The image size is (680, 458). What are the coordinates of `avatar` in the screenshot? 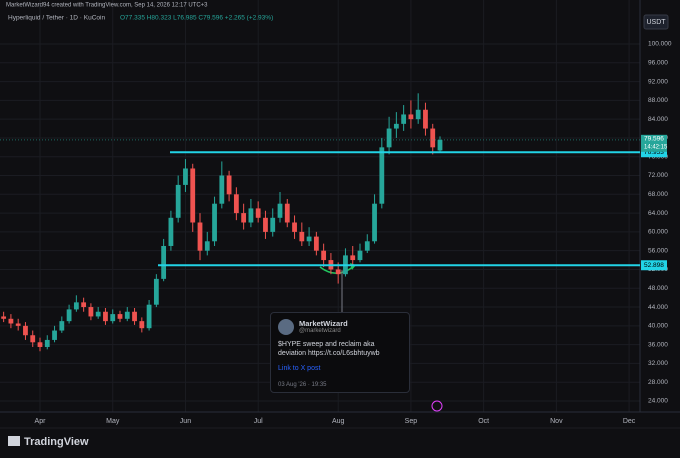 It's located at (286, 327).